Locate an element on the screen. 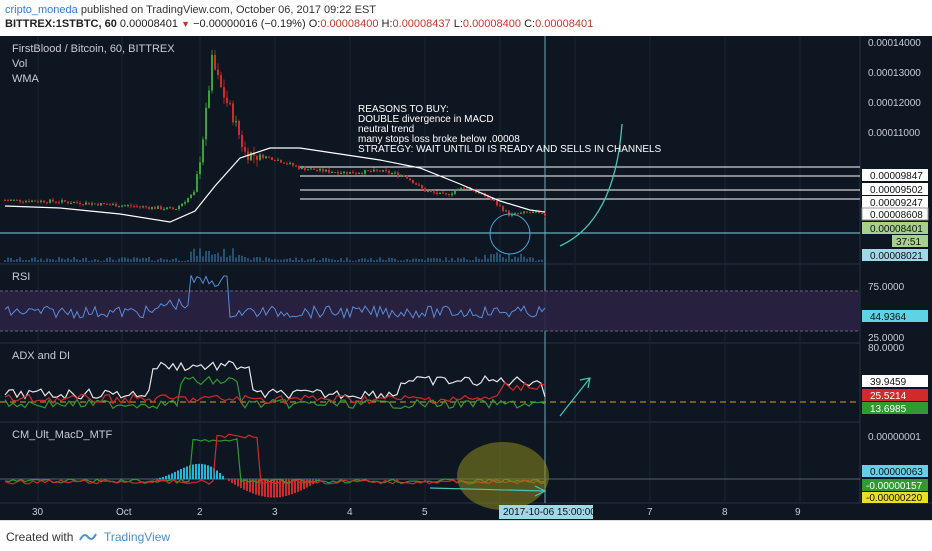  projection-arrow is located at coordinates (591, 185).